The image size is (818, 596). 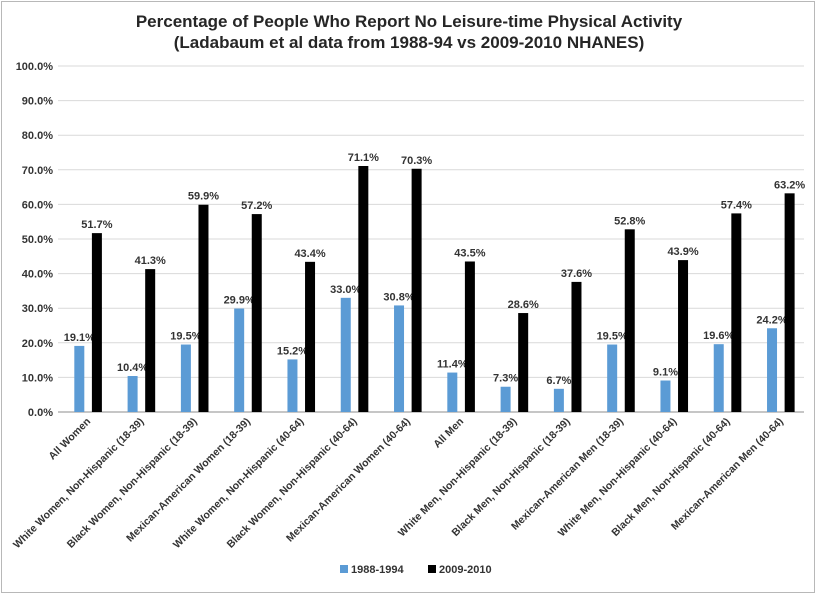 What do you see at coordinates (37, 171) in the screenshot?
I see `y-tick-label: 70.0%` at bounding box center [37, 171].